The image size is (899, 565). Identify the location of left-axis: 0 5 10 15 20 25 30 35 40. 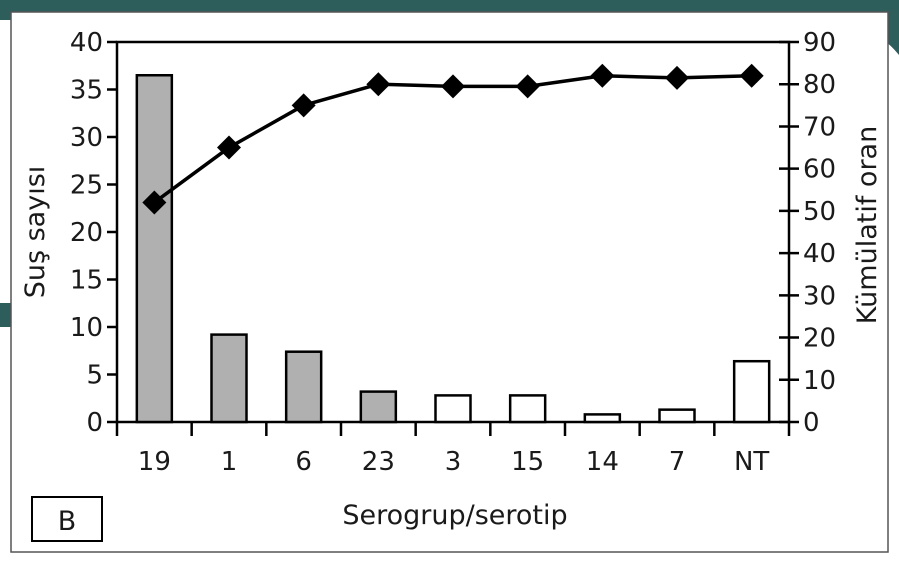
(93, 233).